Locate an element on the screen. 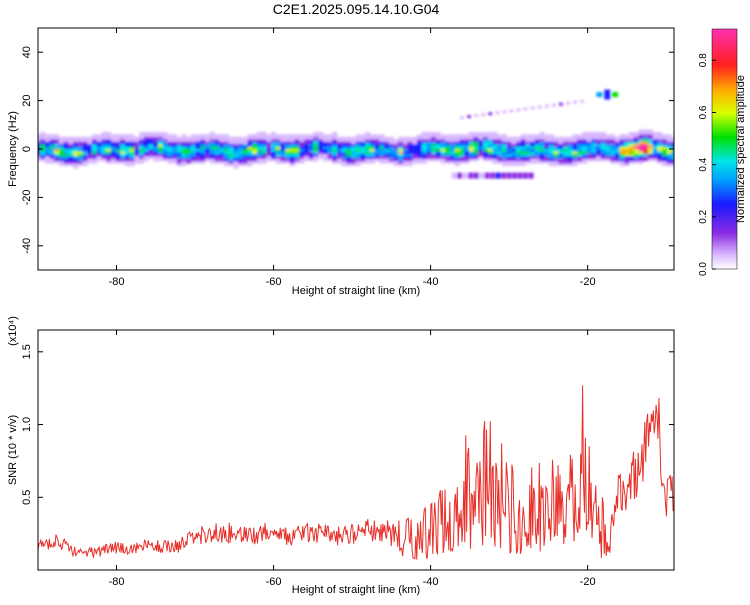 The width and height of the screenshot is (750, 605). spectrogram-x-tick-label: -60 is located at coordinates (274, 282).